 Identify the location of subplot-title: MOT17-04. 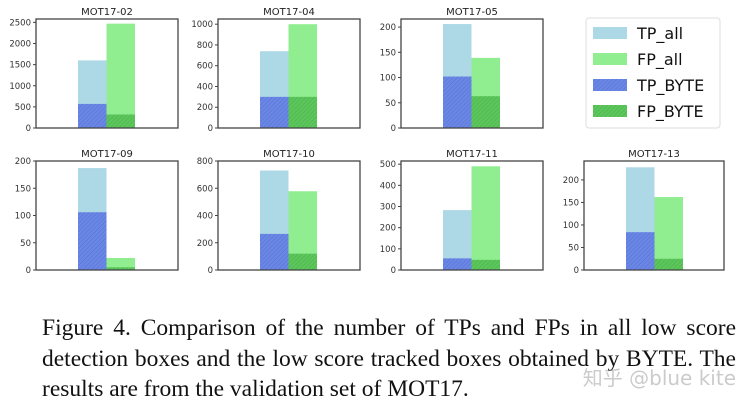
(289, 12).